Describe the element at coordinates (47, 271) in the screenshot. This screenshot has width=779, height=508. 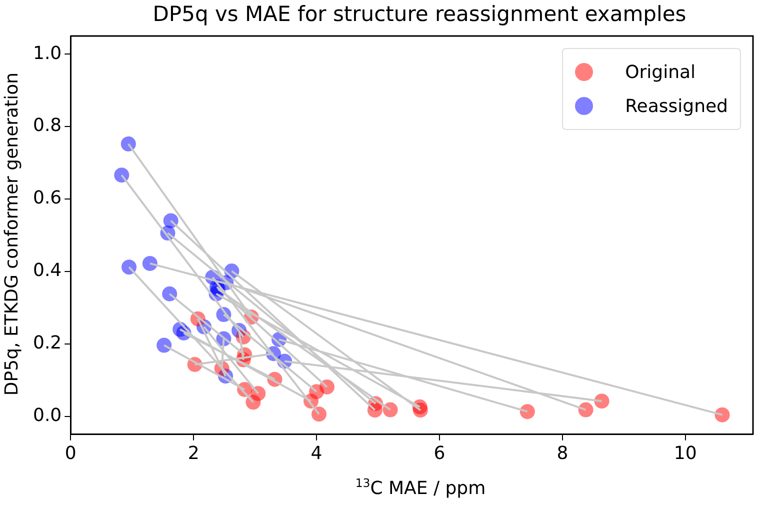
I see `y-tick-label: 0.4` at that location.